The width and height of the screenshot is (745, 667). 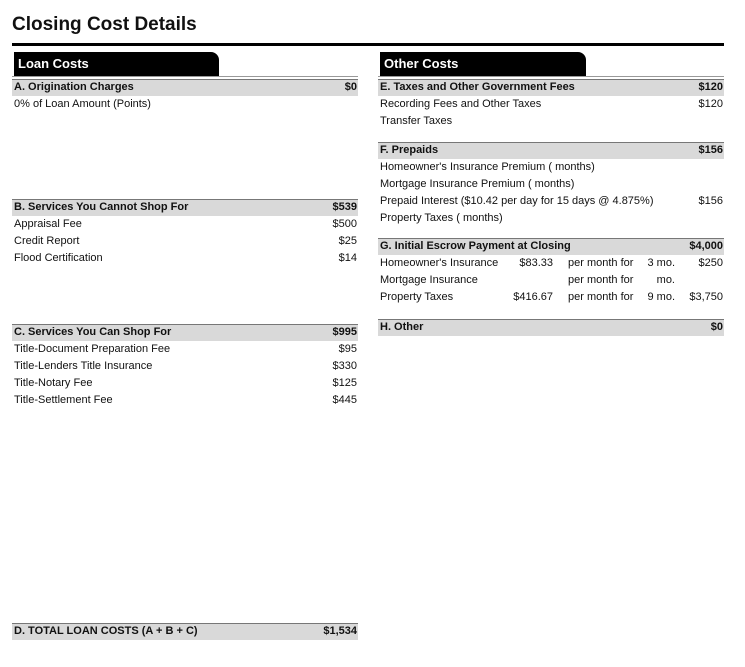 What do you see at coordinates (53, 383) in the screenshot?
I see `item-label: Title-Notary Fee` at bounding box center [53, 383].